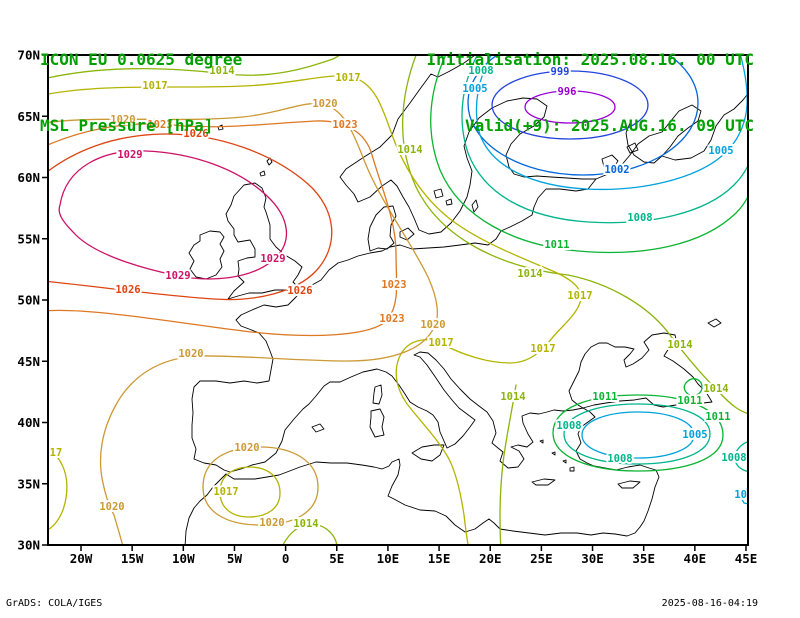 The width and height of the screenshot is (800, 618). I want to click on contour-label: 996, so click(567, 92).